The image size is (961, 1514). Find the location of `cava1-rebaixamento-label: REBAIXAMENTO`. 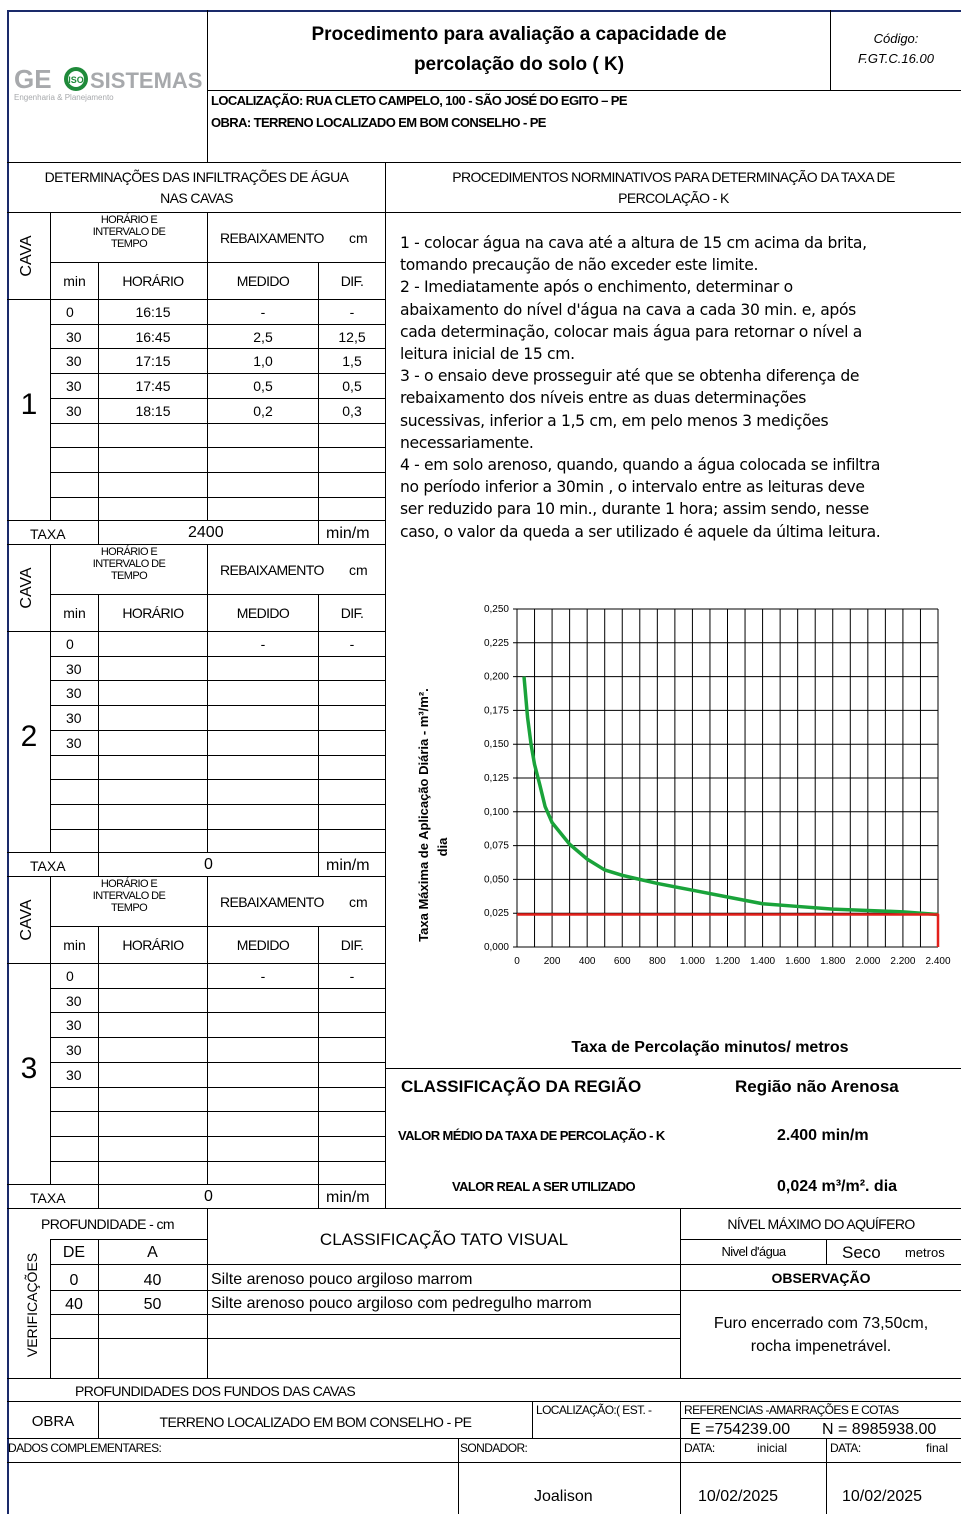

cava1-rebaixamento-label: REBAIXAMENTO is located at coordinates (272, 238).